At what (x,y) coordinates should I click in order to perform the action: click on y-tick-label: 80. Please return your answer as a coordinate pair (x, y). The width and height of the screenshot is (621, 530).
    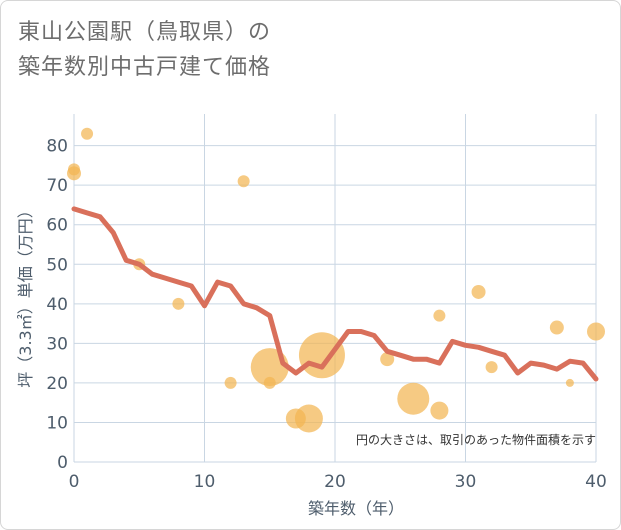
    Looking at the image, I should click on (57, 147).